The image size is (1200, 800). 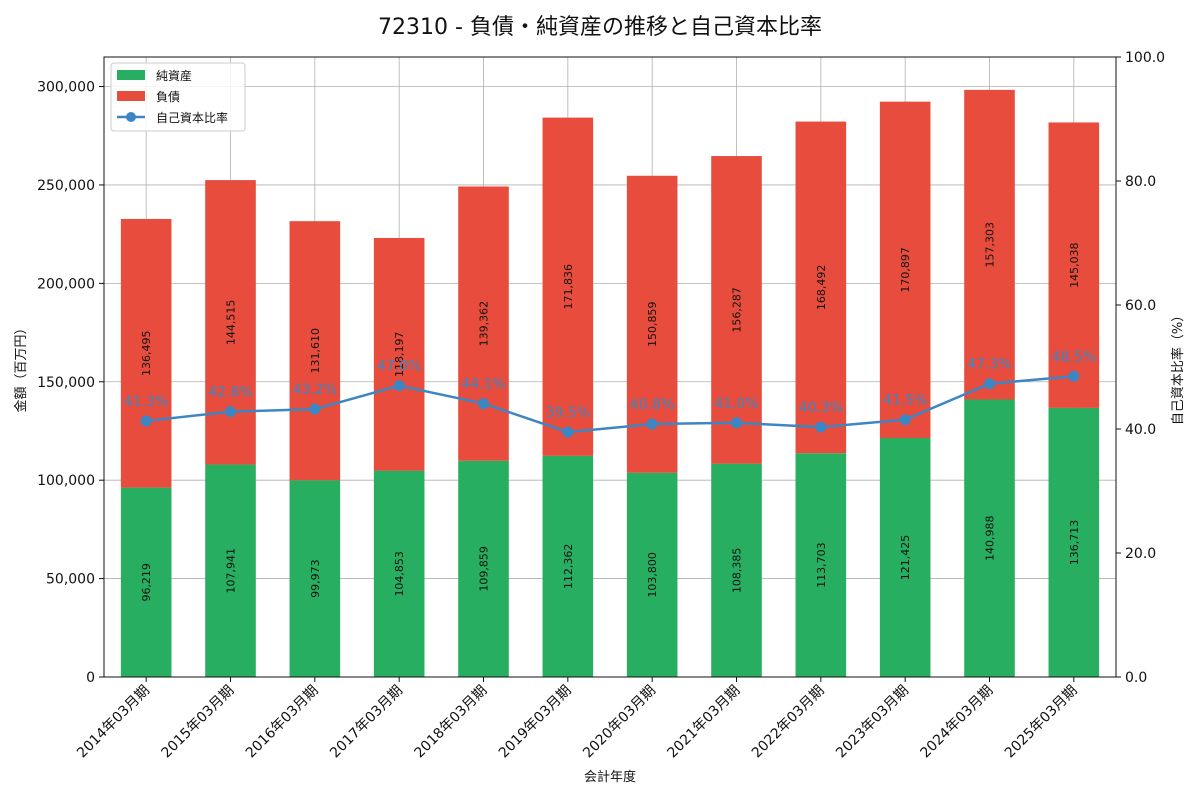 What do you see at coordinates (90, 678) in the screenshot?
I see `y-tick-label: 0` at bounding box center [90, 678].